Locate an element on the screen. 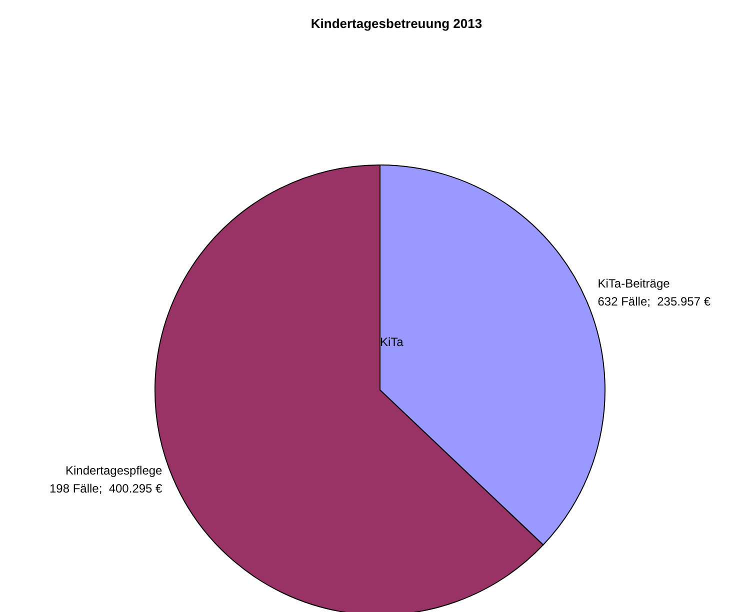  data-label: 198 Fälle; 400.295 € is located at coordinates (106, 489).